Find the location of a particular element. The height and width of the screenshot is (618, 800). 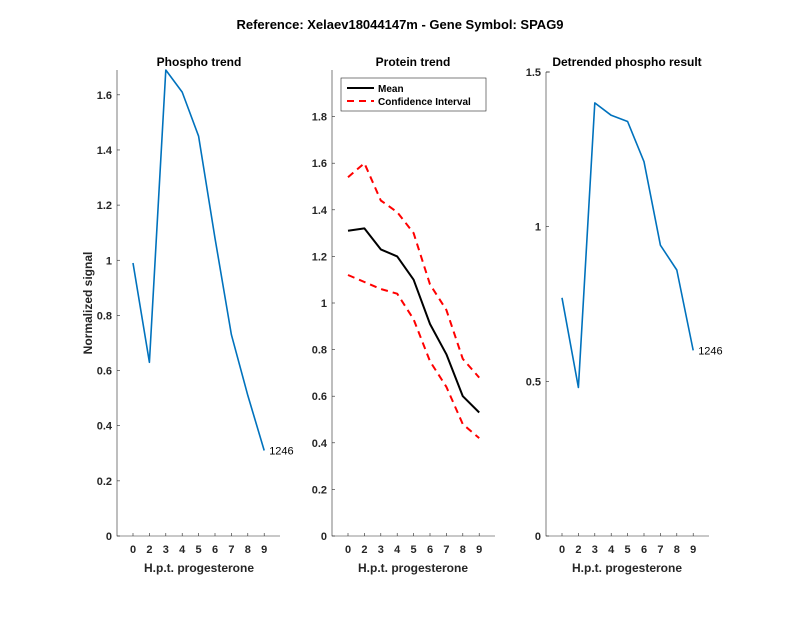

phospho-trend-xtick-label: 2 is located at coordinates (149, 550).